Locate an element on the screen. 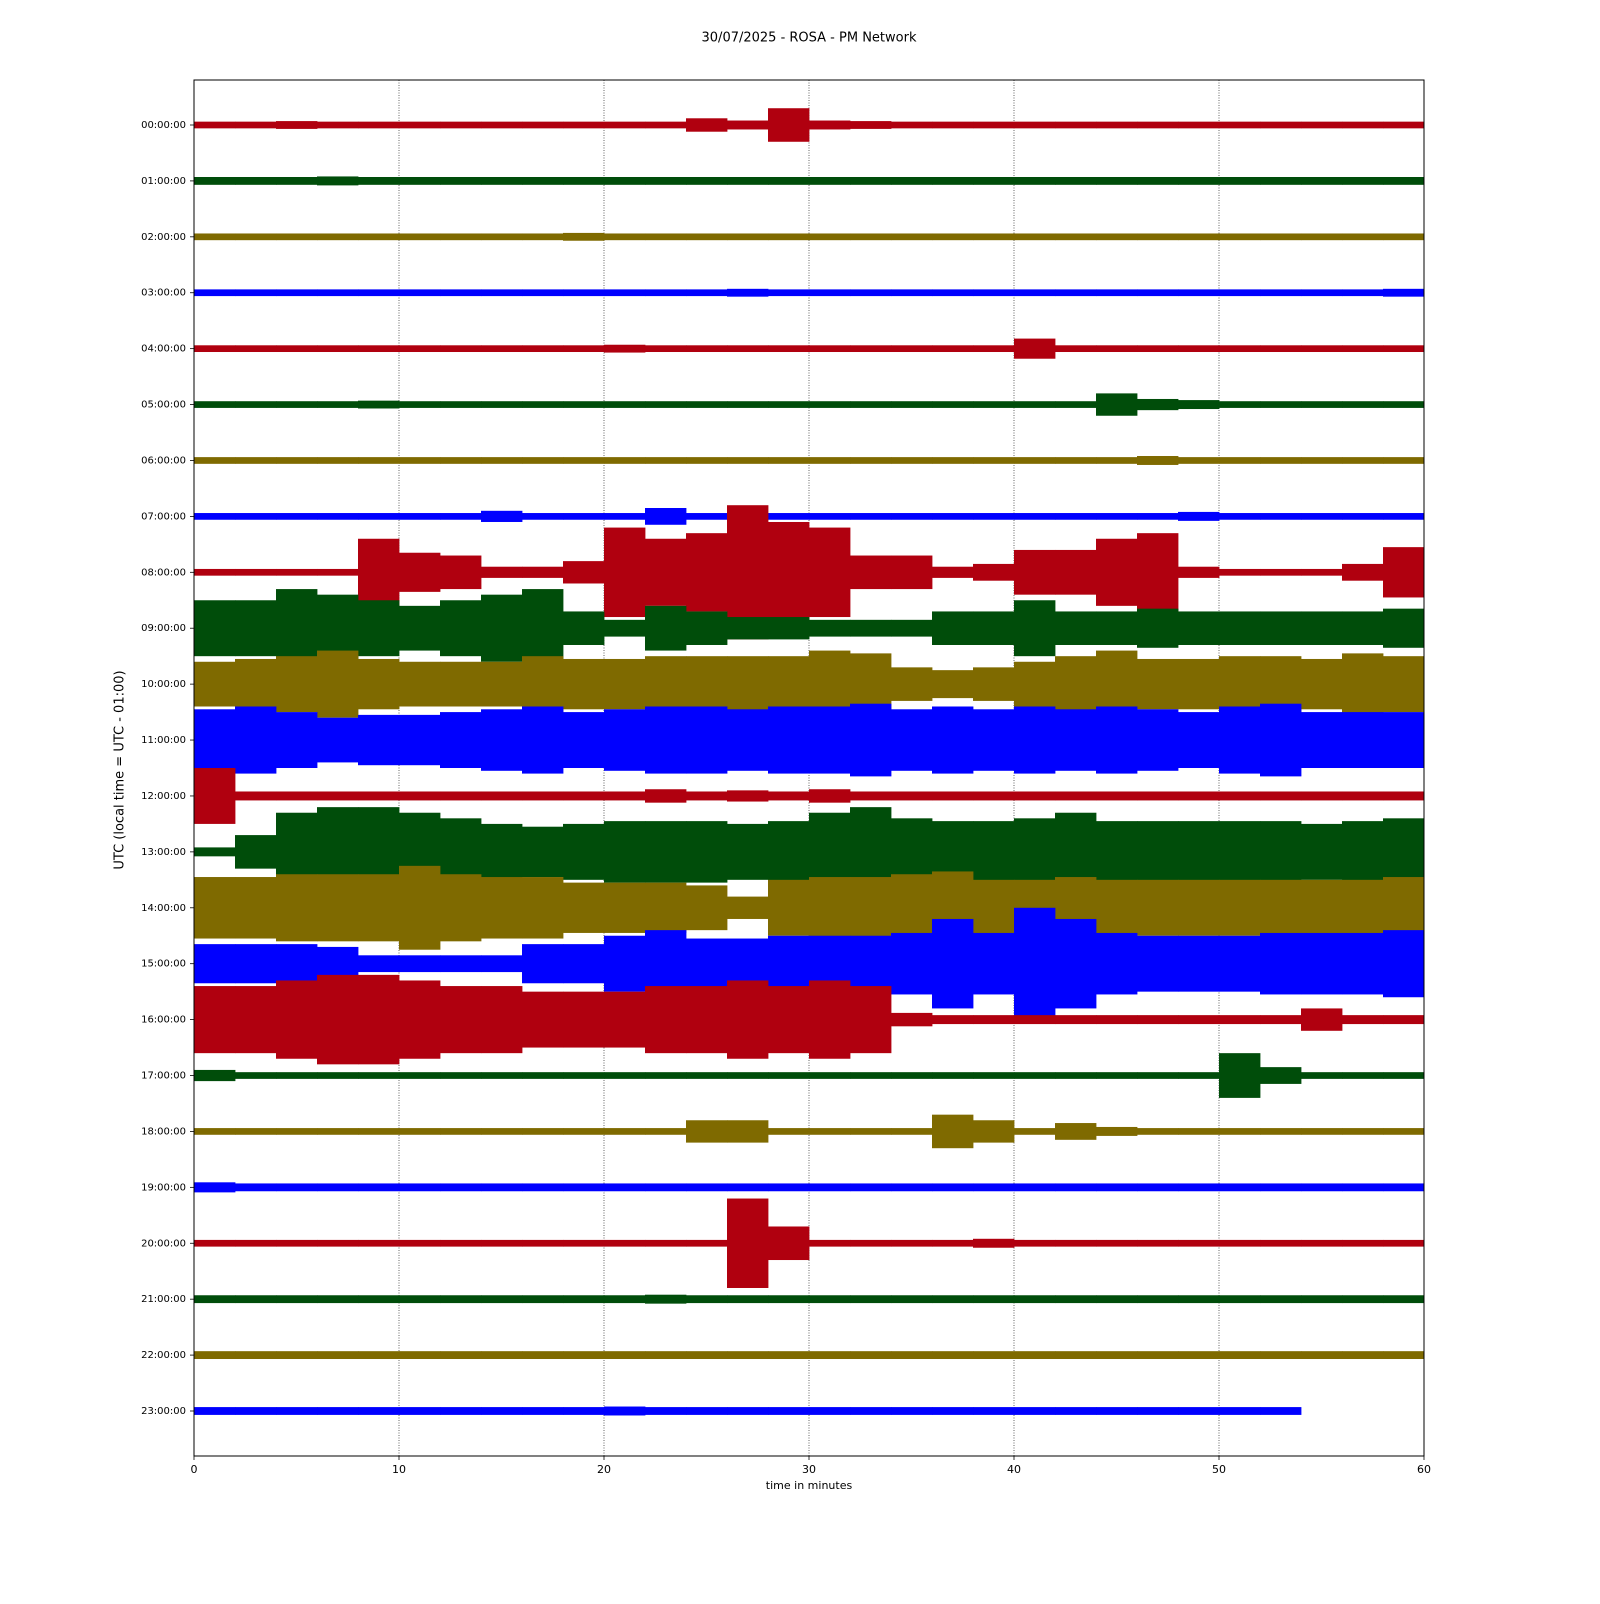  y-tick-label: 15:00:00 is located at coordinates (163, 964).